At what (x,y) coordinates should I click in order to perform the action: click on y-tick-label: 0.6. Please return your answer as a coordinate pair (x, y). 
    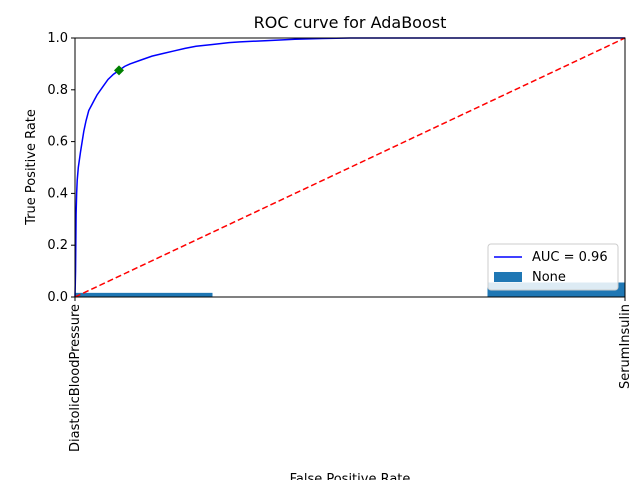
    Looking at the image, I should click on (57, 142).